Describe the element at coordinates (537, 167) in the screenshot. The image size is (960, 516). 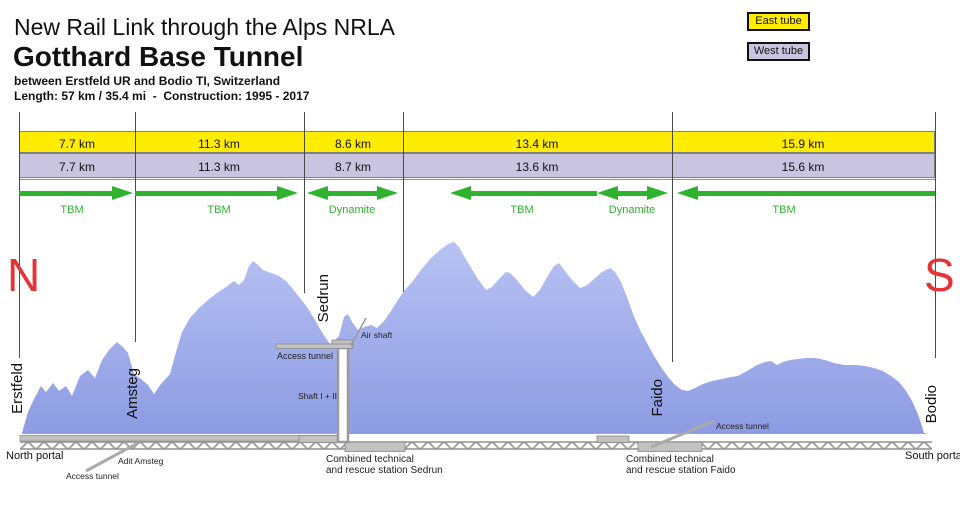
I see `west-segment-length: 13.6 km` at that location.